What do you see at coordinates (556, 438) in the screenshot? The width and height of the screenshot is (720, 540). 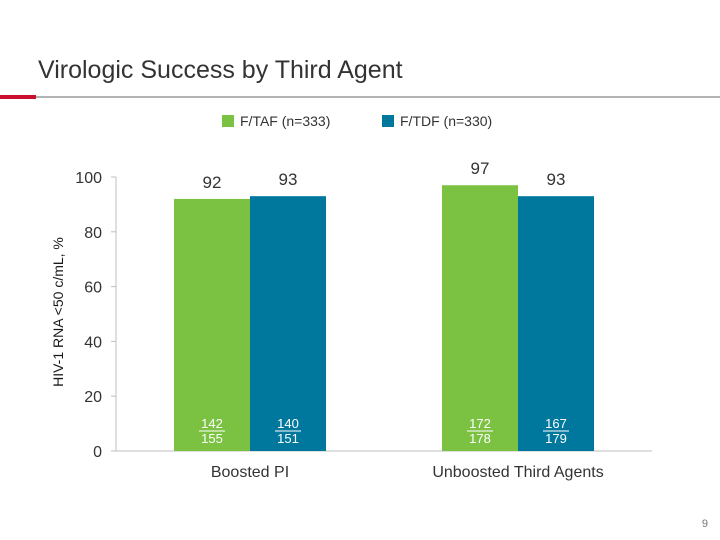 I see `count-denominator-ftdf-1: 179` at bounding box center [556, 438].